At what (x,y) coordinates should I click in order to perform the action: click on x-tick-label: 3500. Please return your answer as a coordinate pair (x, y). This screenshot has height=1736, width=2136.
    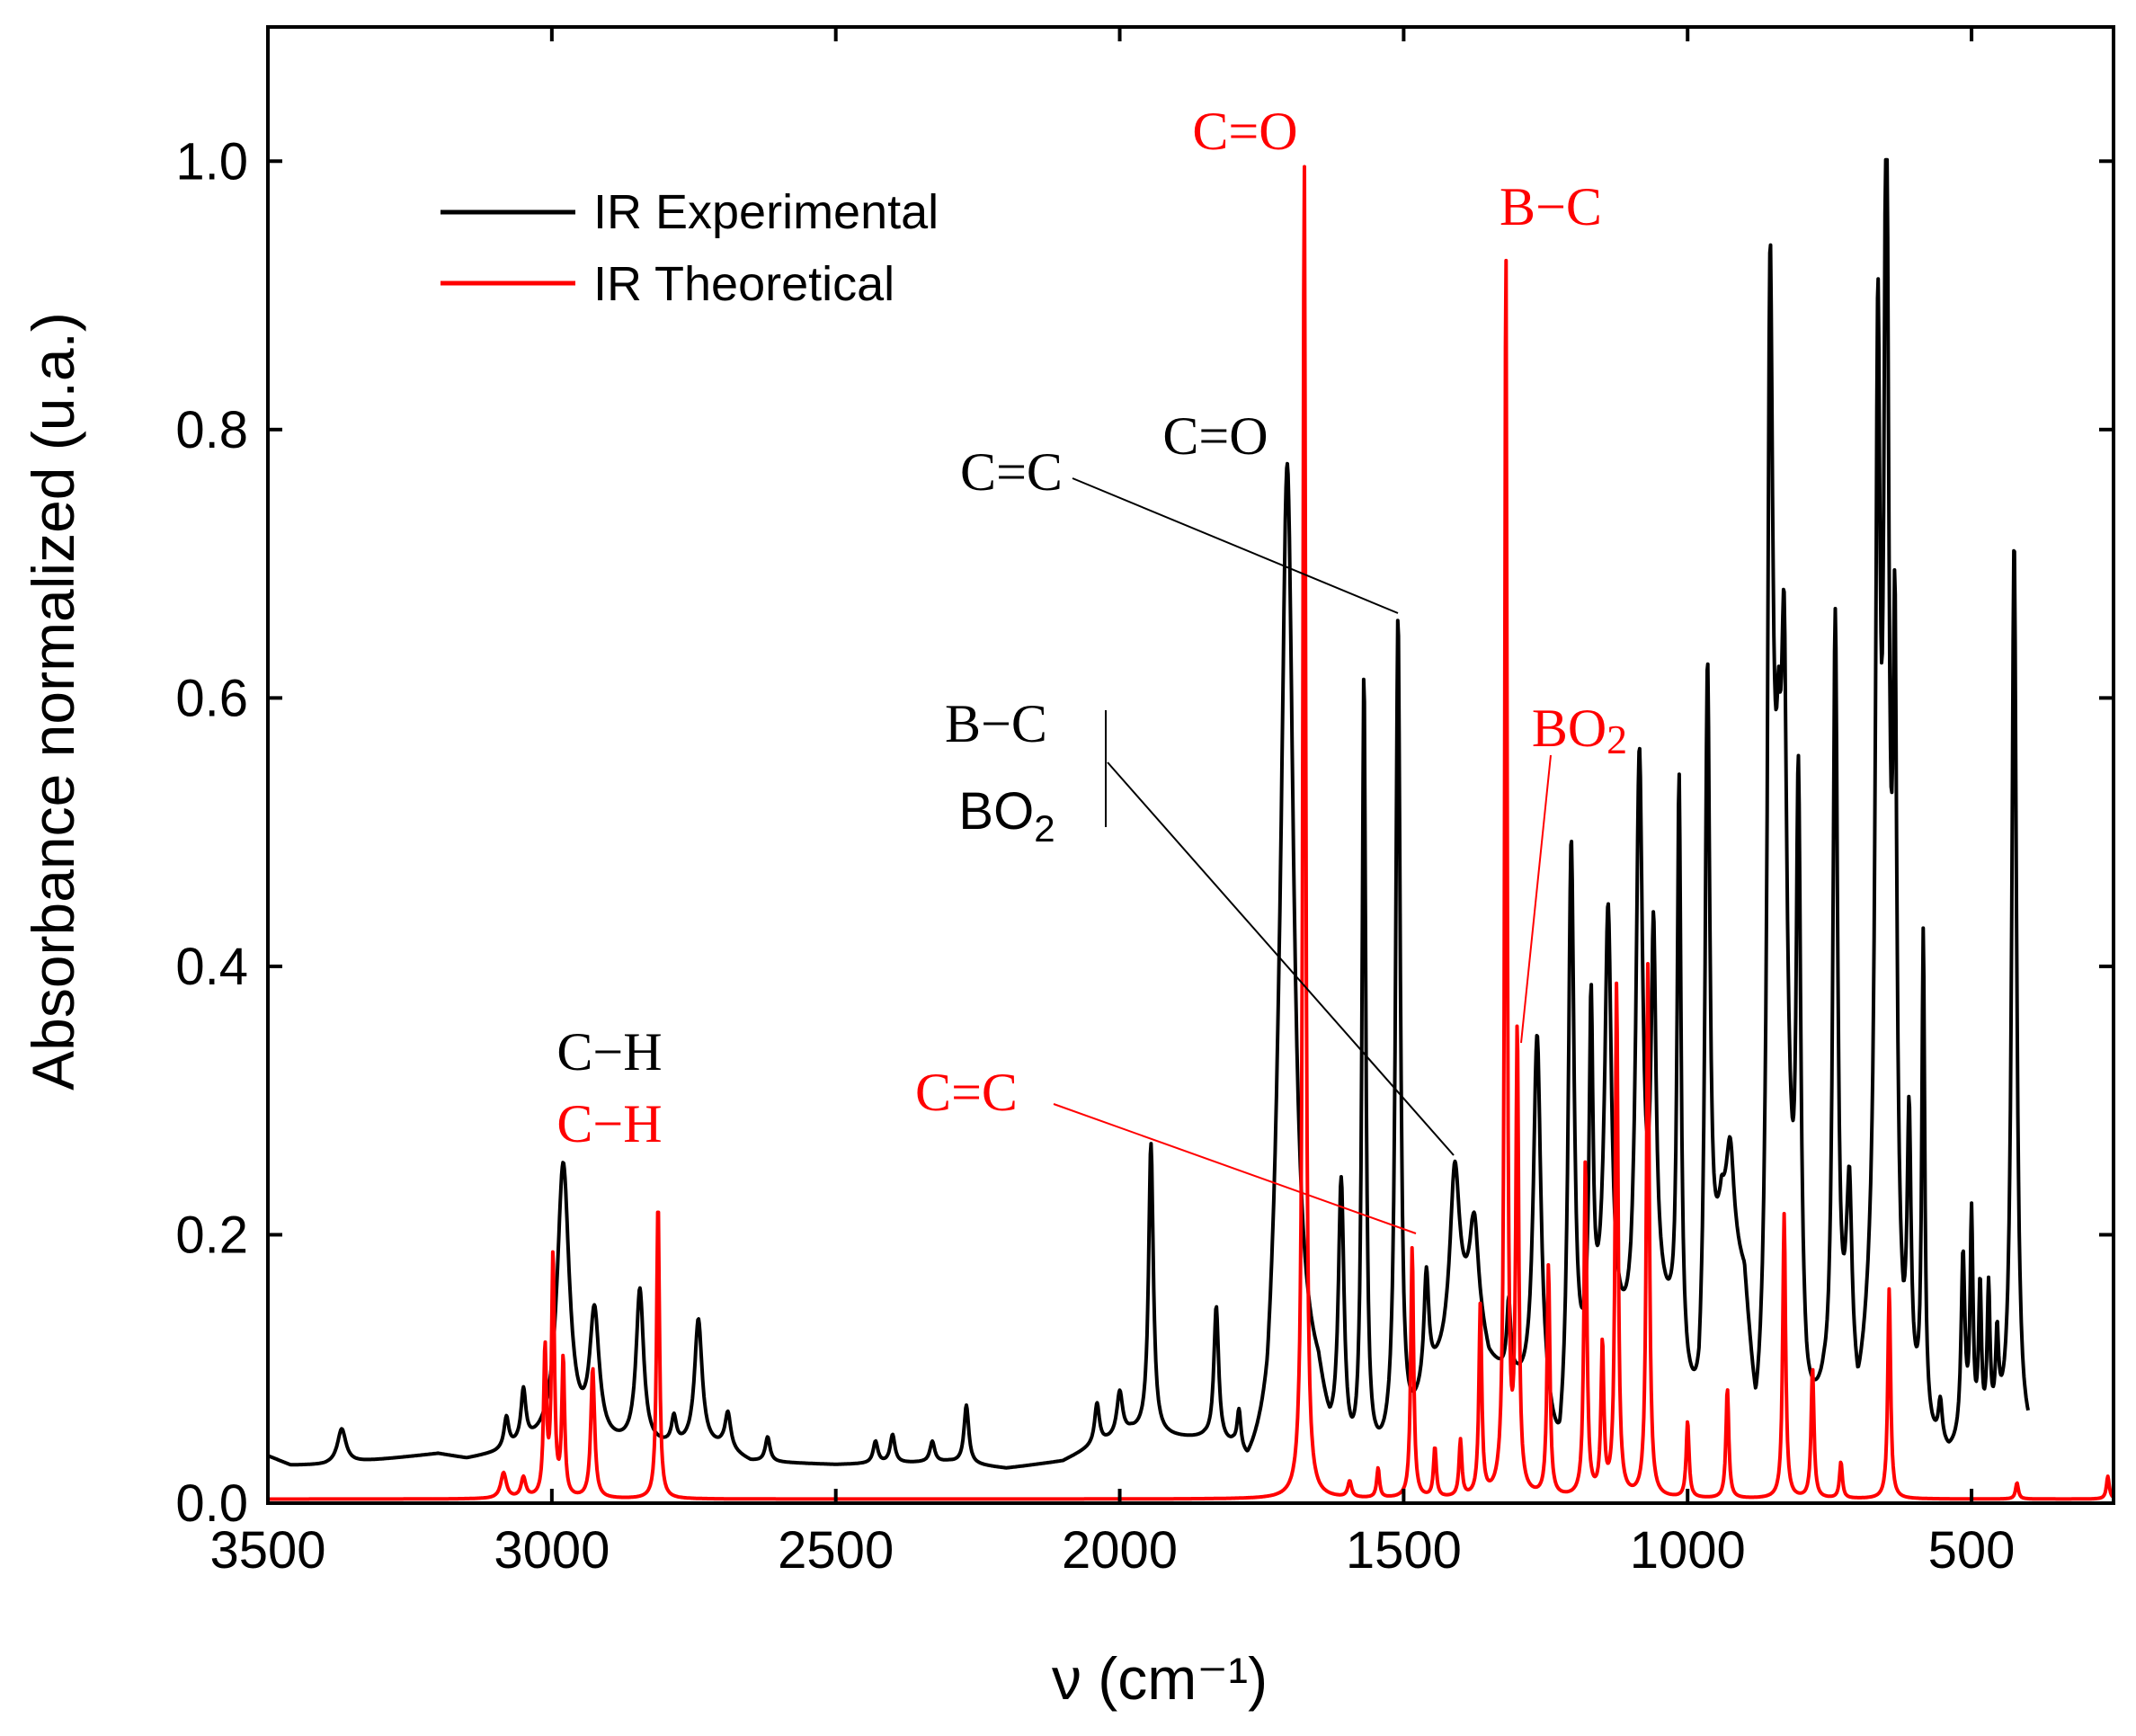
    Looking at the image, I should click on (267, 1550).